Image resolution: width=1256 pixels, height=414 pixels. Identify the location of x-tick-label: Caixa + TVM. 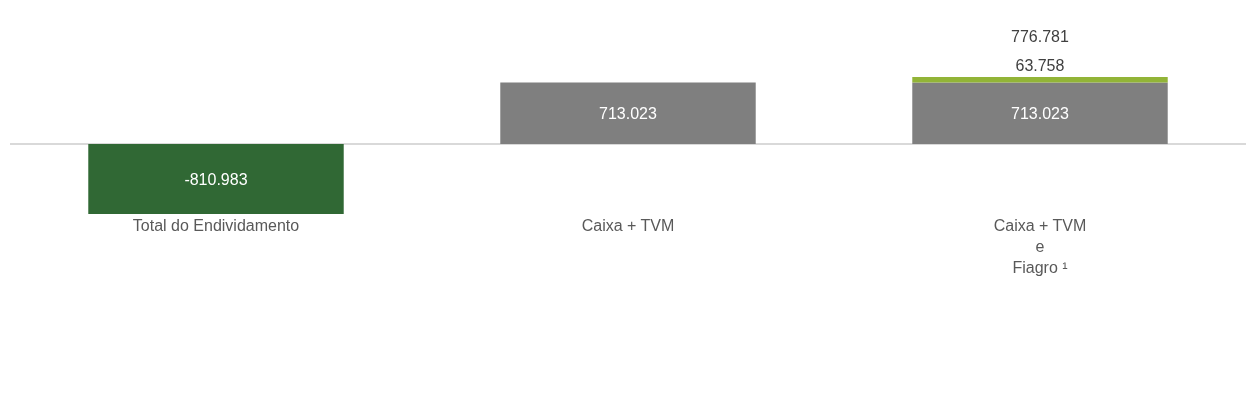
(628, 225).